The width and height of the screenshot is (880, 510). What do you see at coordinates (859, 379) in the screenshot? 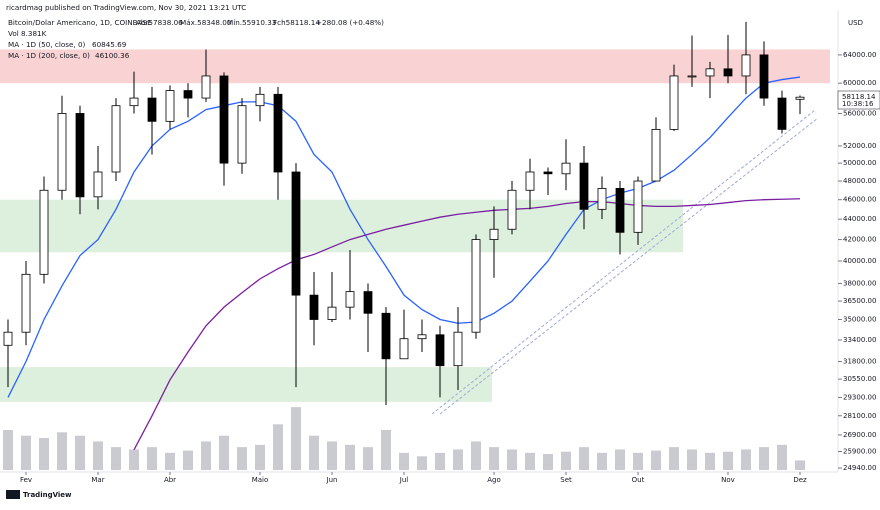
I see `y-tick-label: 30550.00` at bounding box center [859, 379].